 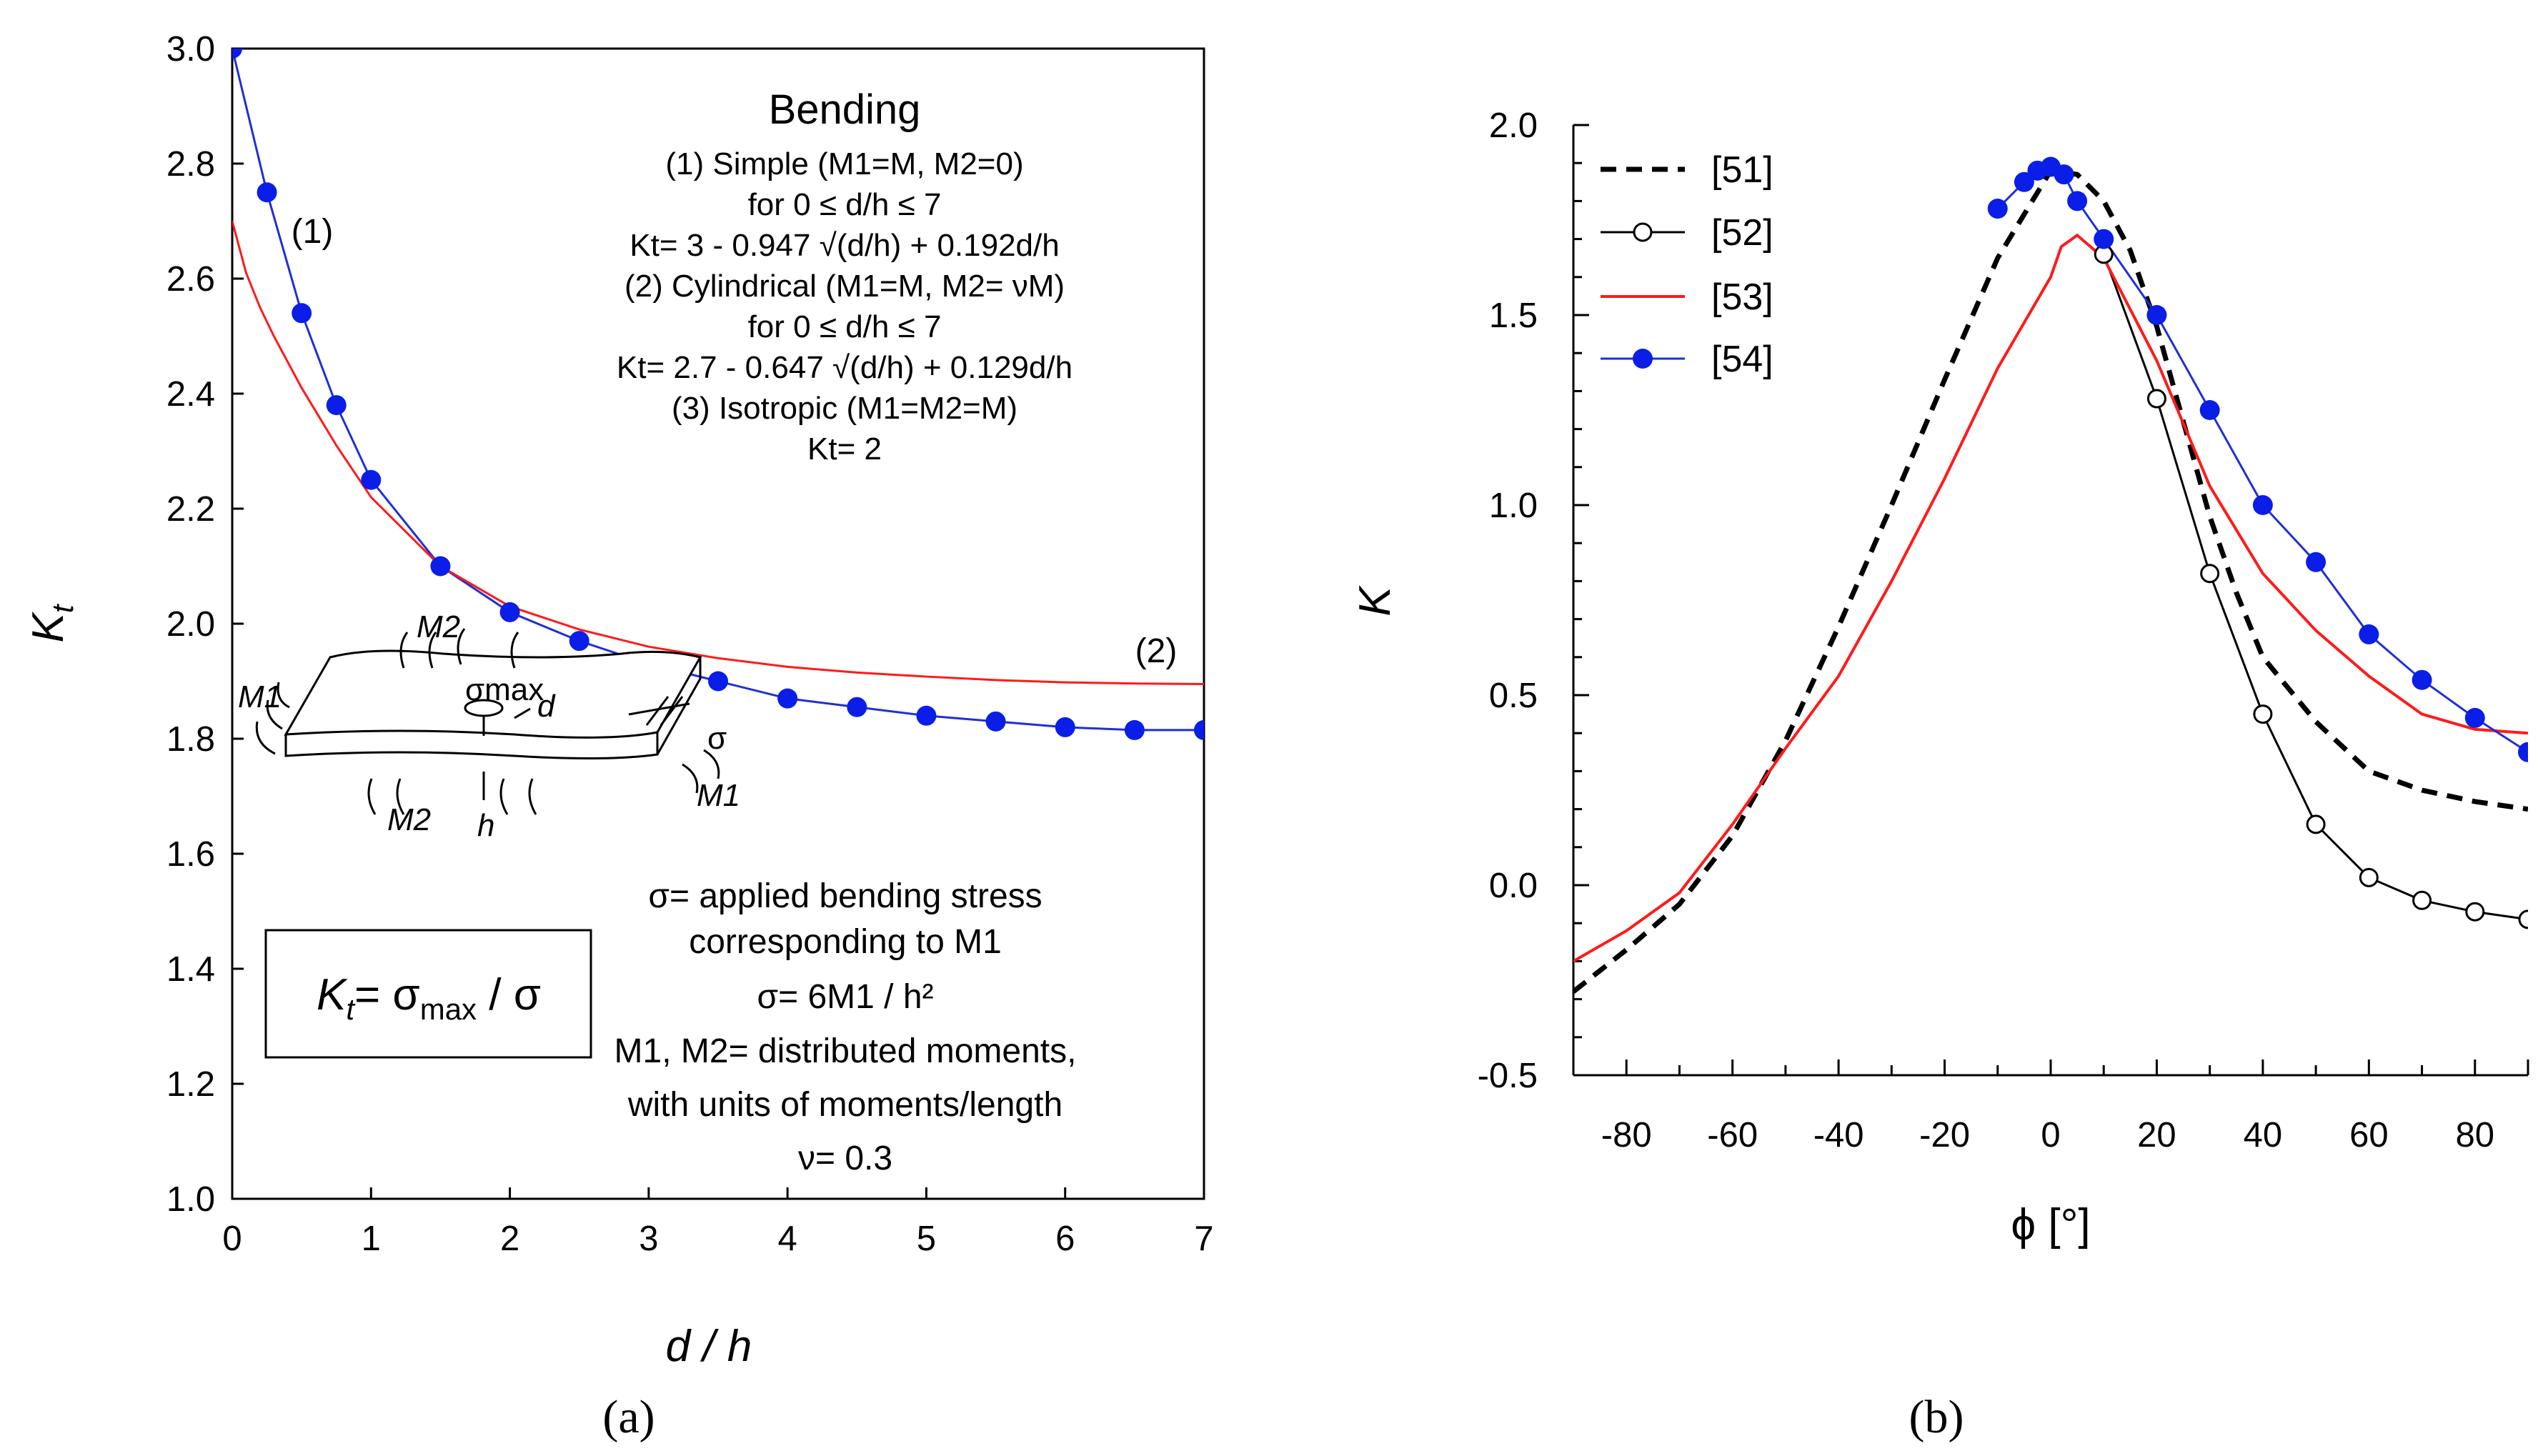 I want to click on x-tick-label-a: 3, so click(x=648, y=1239).